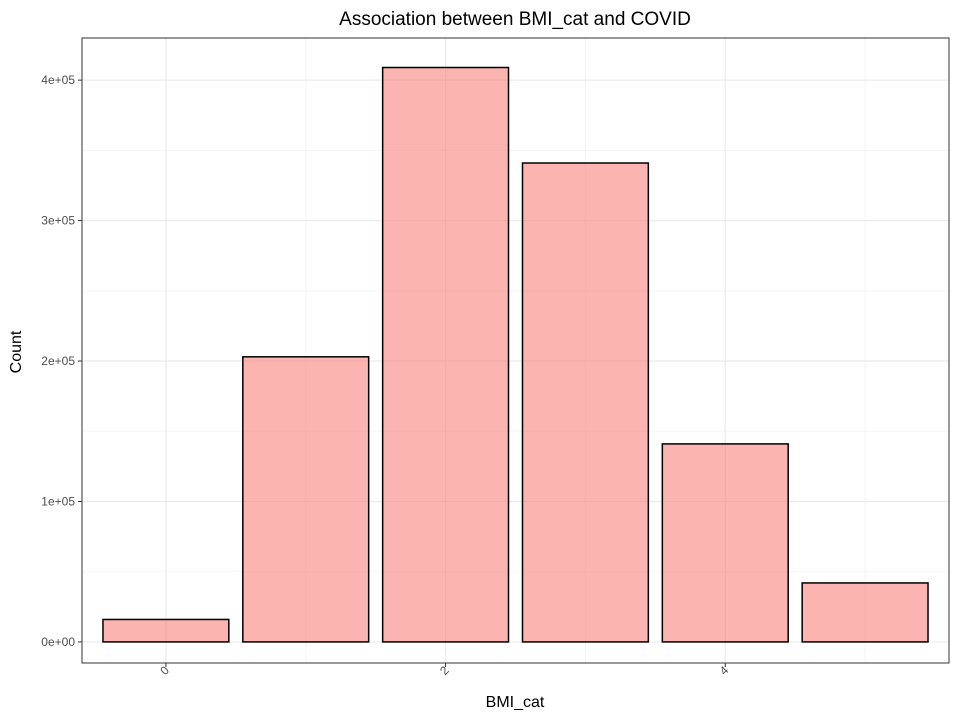 The height and width of the screenshot is (720, 960). I want to click on x-tick-label: 2, so click(444, 670).